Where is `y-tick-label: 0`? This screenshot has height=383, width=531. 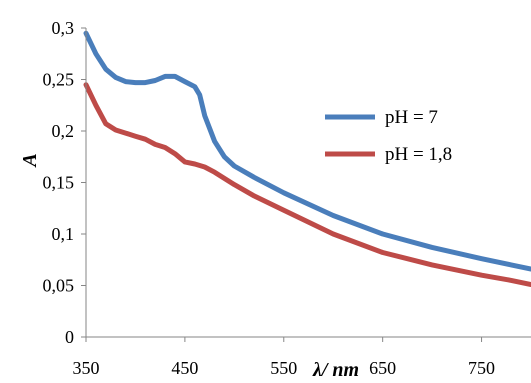 y-tick-label: 0 is located at coordinates (69, 337).